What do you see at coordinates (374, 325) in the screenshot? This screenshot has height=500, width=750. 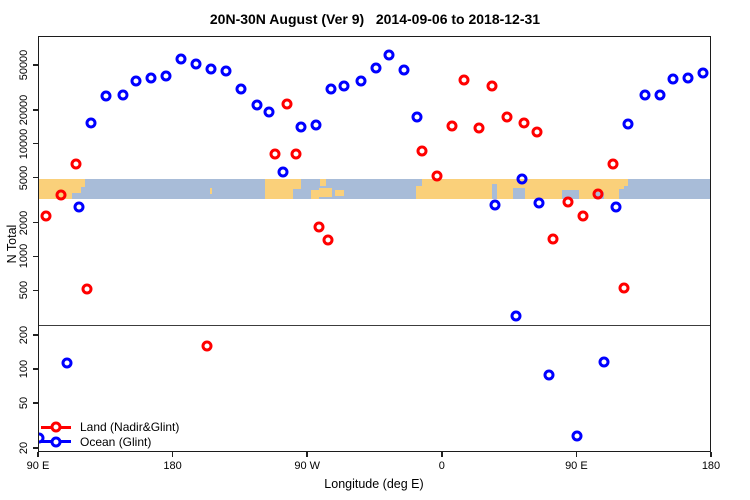 I see `reference-line` at bounding box center [374, 325].